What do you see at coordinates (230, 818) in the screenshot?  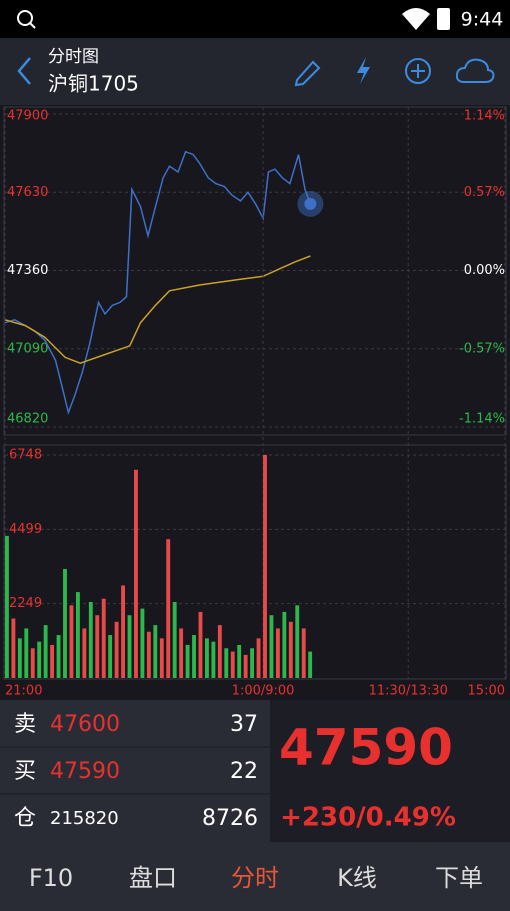 I see `position-change: 8726` at bounding box center [230, 818].